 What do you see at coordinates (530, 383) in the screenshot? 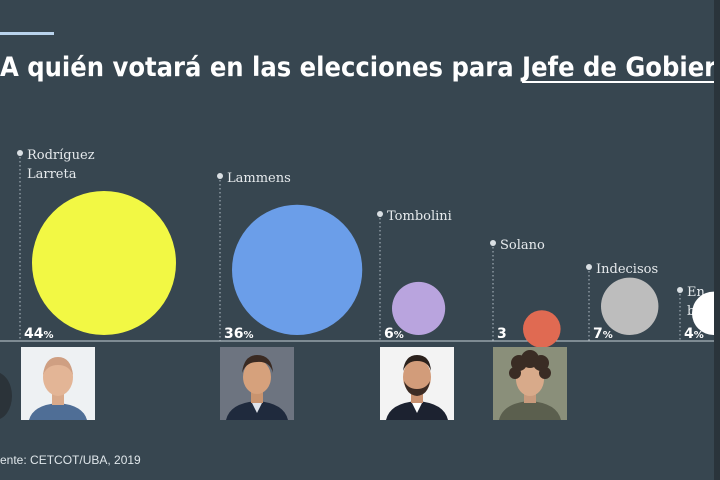
I see `photo-curly-hair-man` at bounding box center [530, 383].